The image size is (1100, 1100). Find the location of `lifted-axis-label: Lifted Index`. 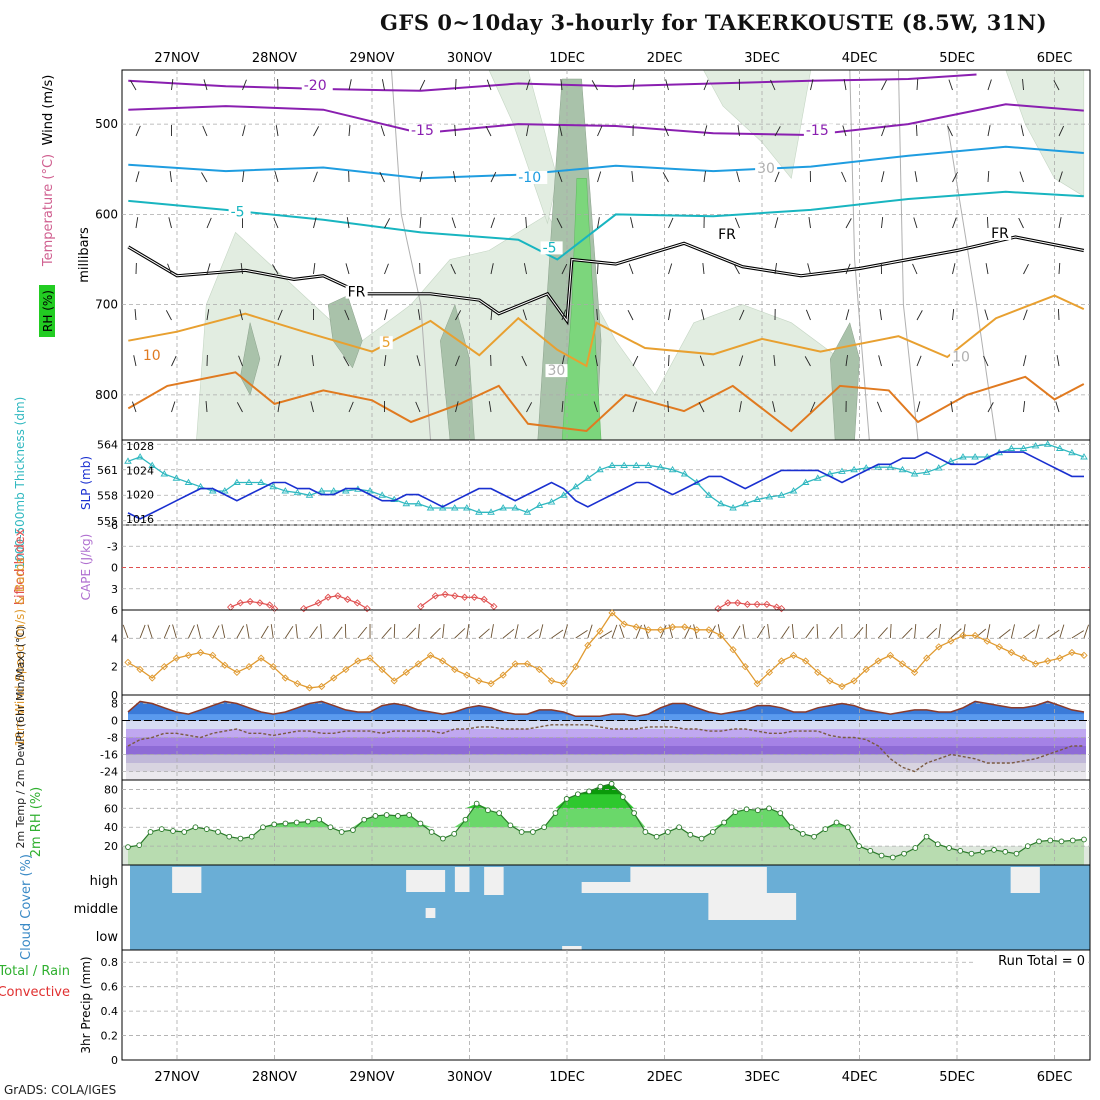

lifted-axis-label: Lifted Index is located at coordinates (20, 566).